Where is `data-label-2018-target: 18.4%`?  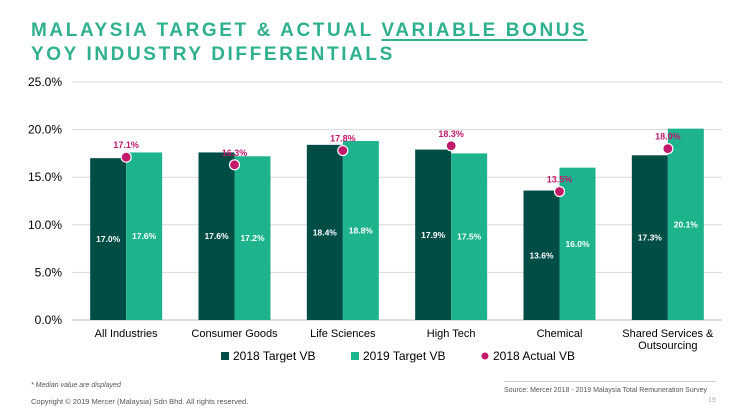 data-label-2018-target: 18.4% is located at coordinates (325, 232).